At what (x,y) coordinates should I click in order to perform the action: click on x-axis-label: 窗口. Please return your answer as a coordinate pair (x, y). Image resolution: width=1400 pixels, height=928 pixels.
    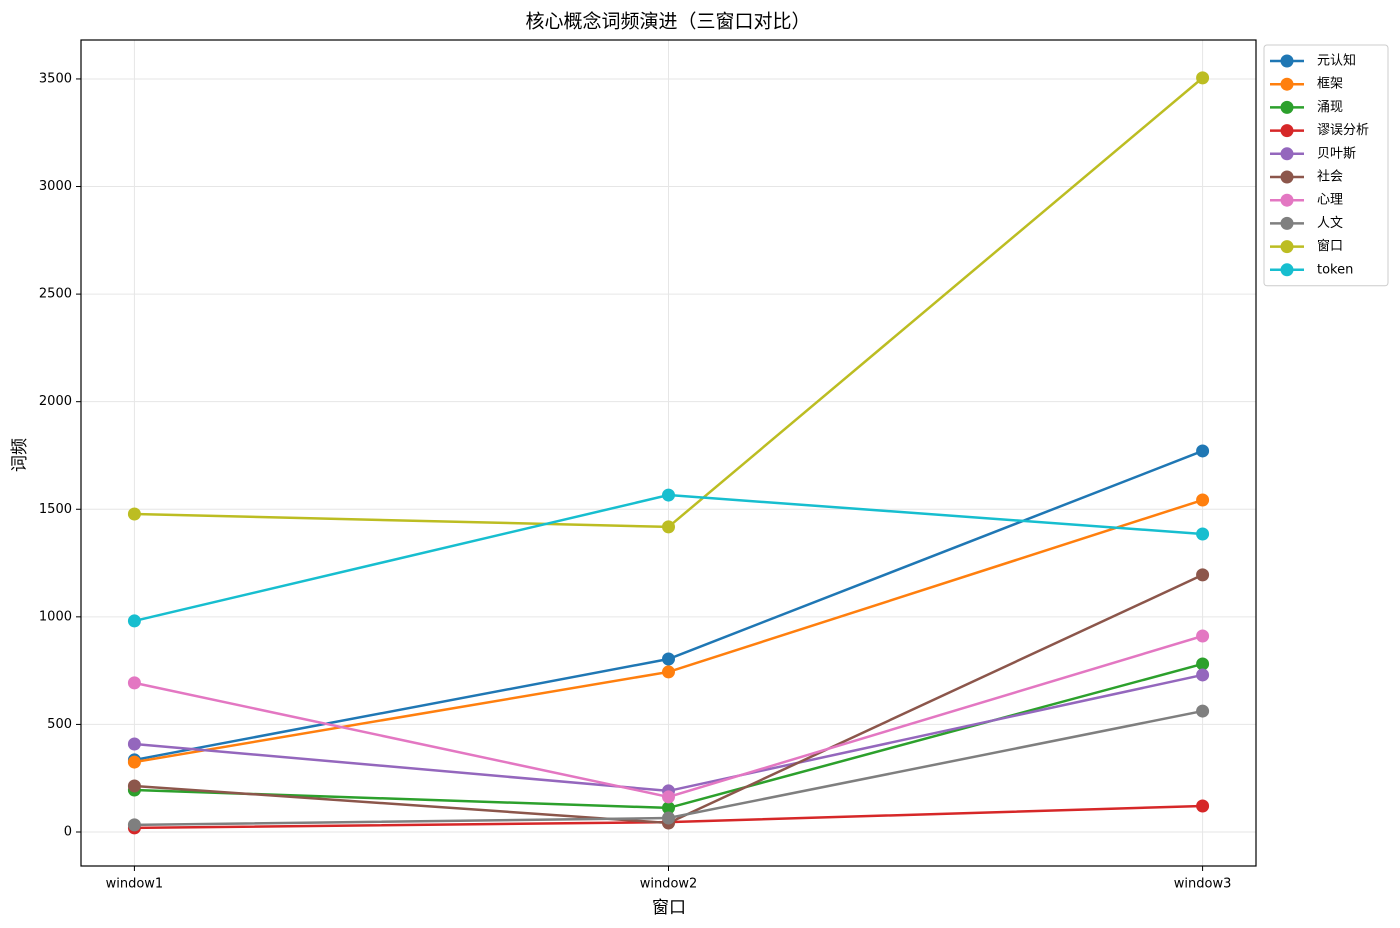
    Looking at the image, I should click on (669, 908).